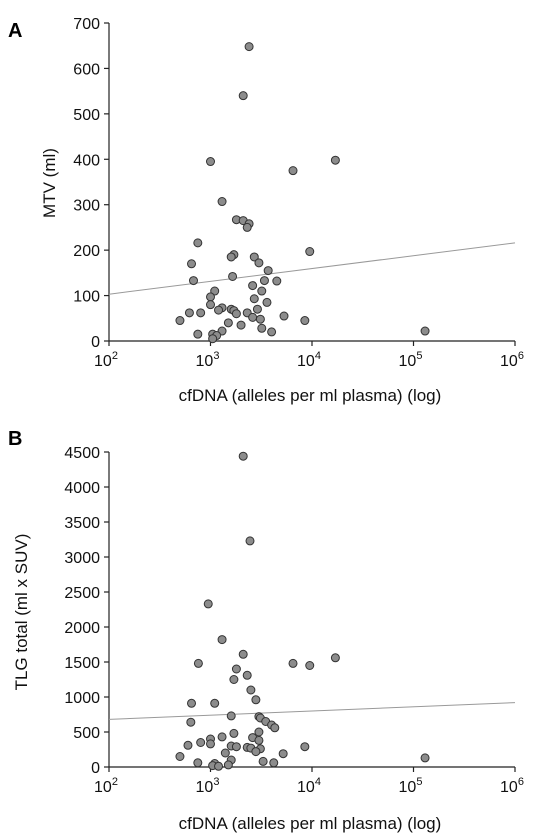 This screenshot has height=835, width=539. I want to click on trendline-a, so click(312, 268).